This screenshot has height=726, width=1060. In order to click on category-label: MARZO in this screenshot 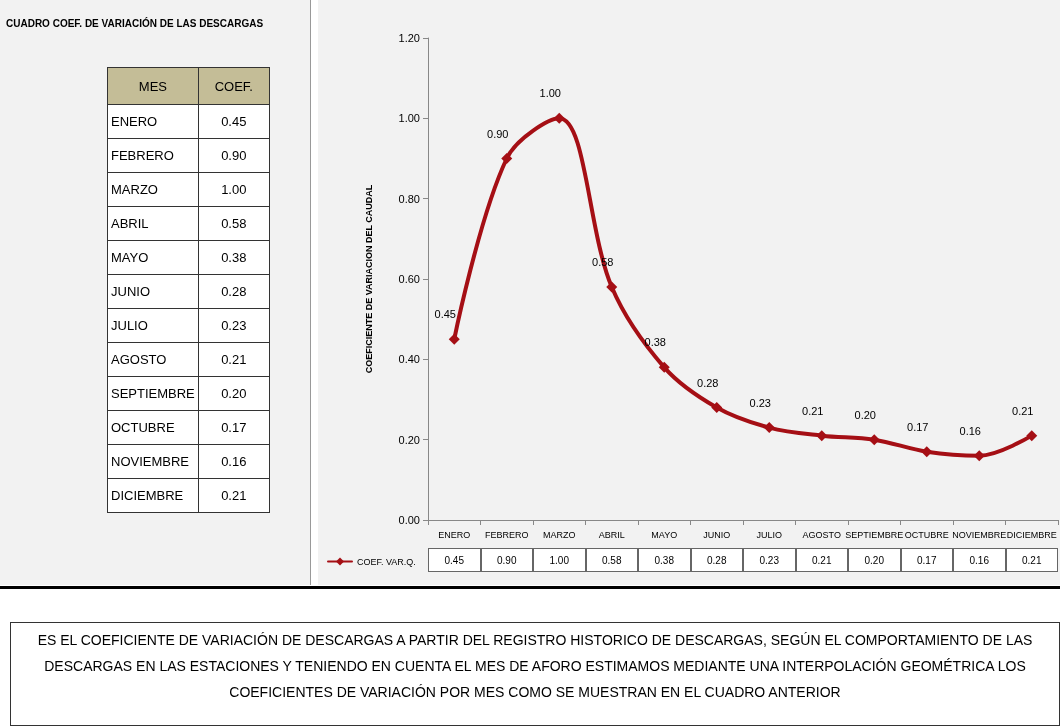, I will do `click(134, 189)`.